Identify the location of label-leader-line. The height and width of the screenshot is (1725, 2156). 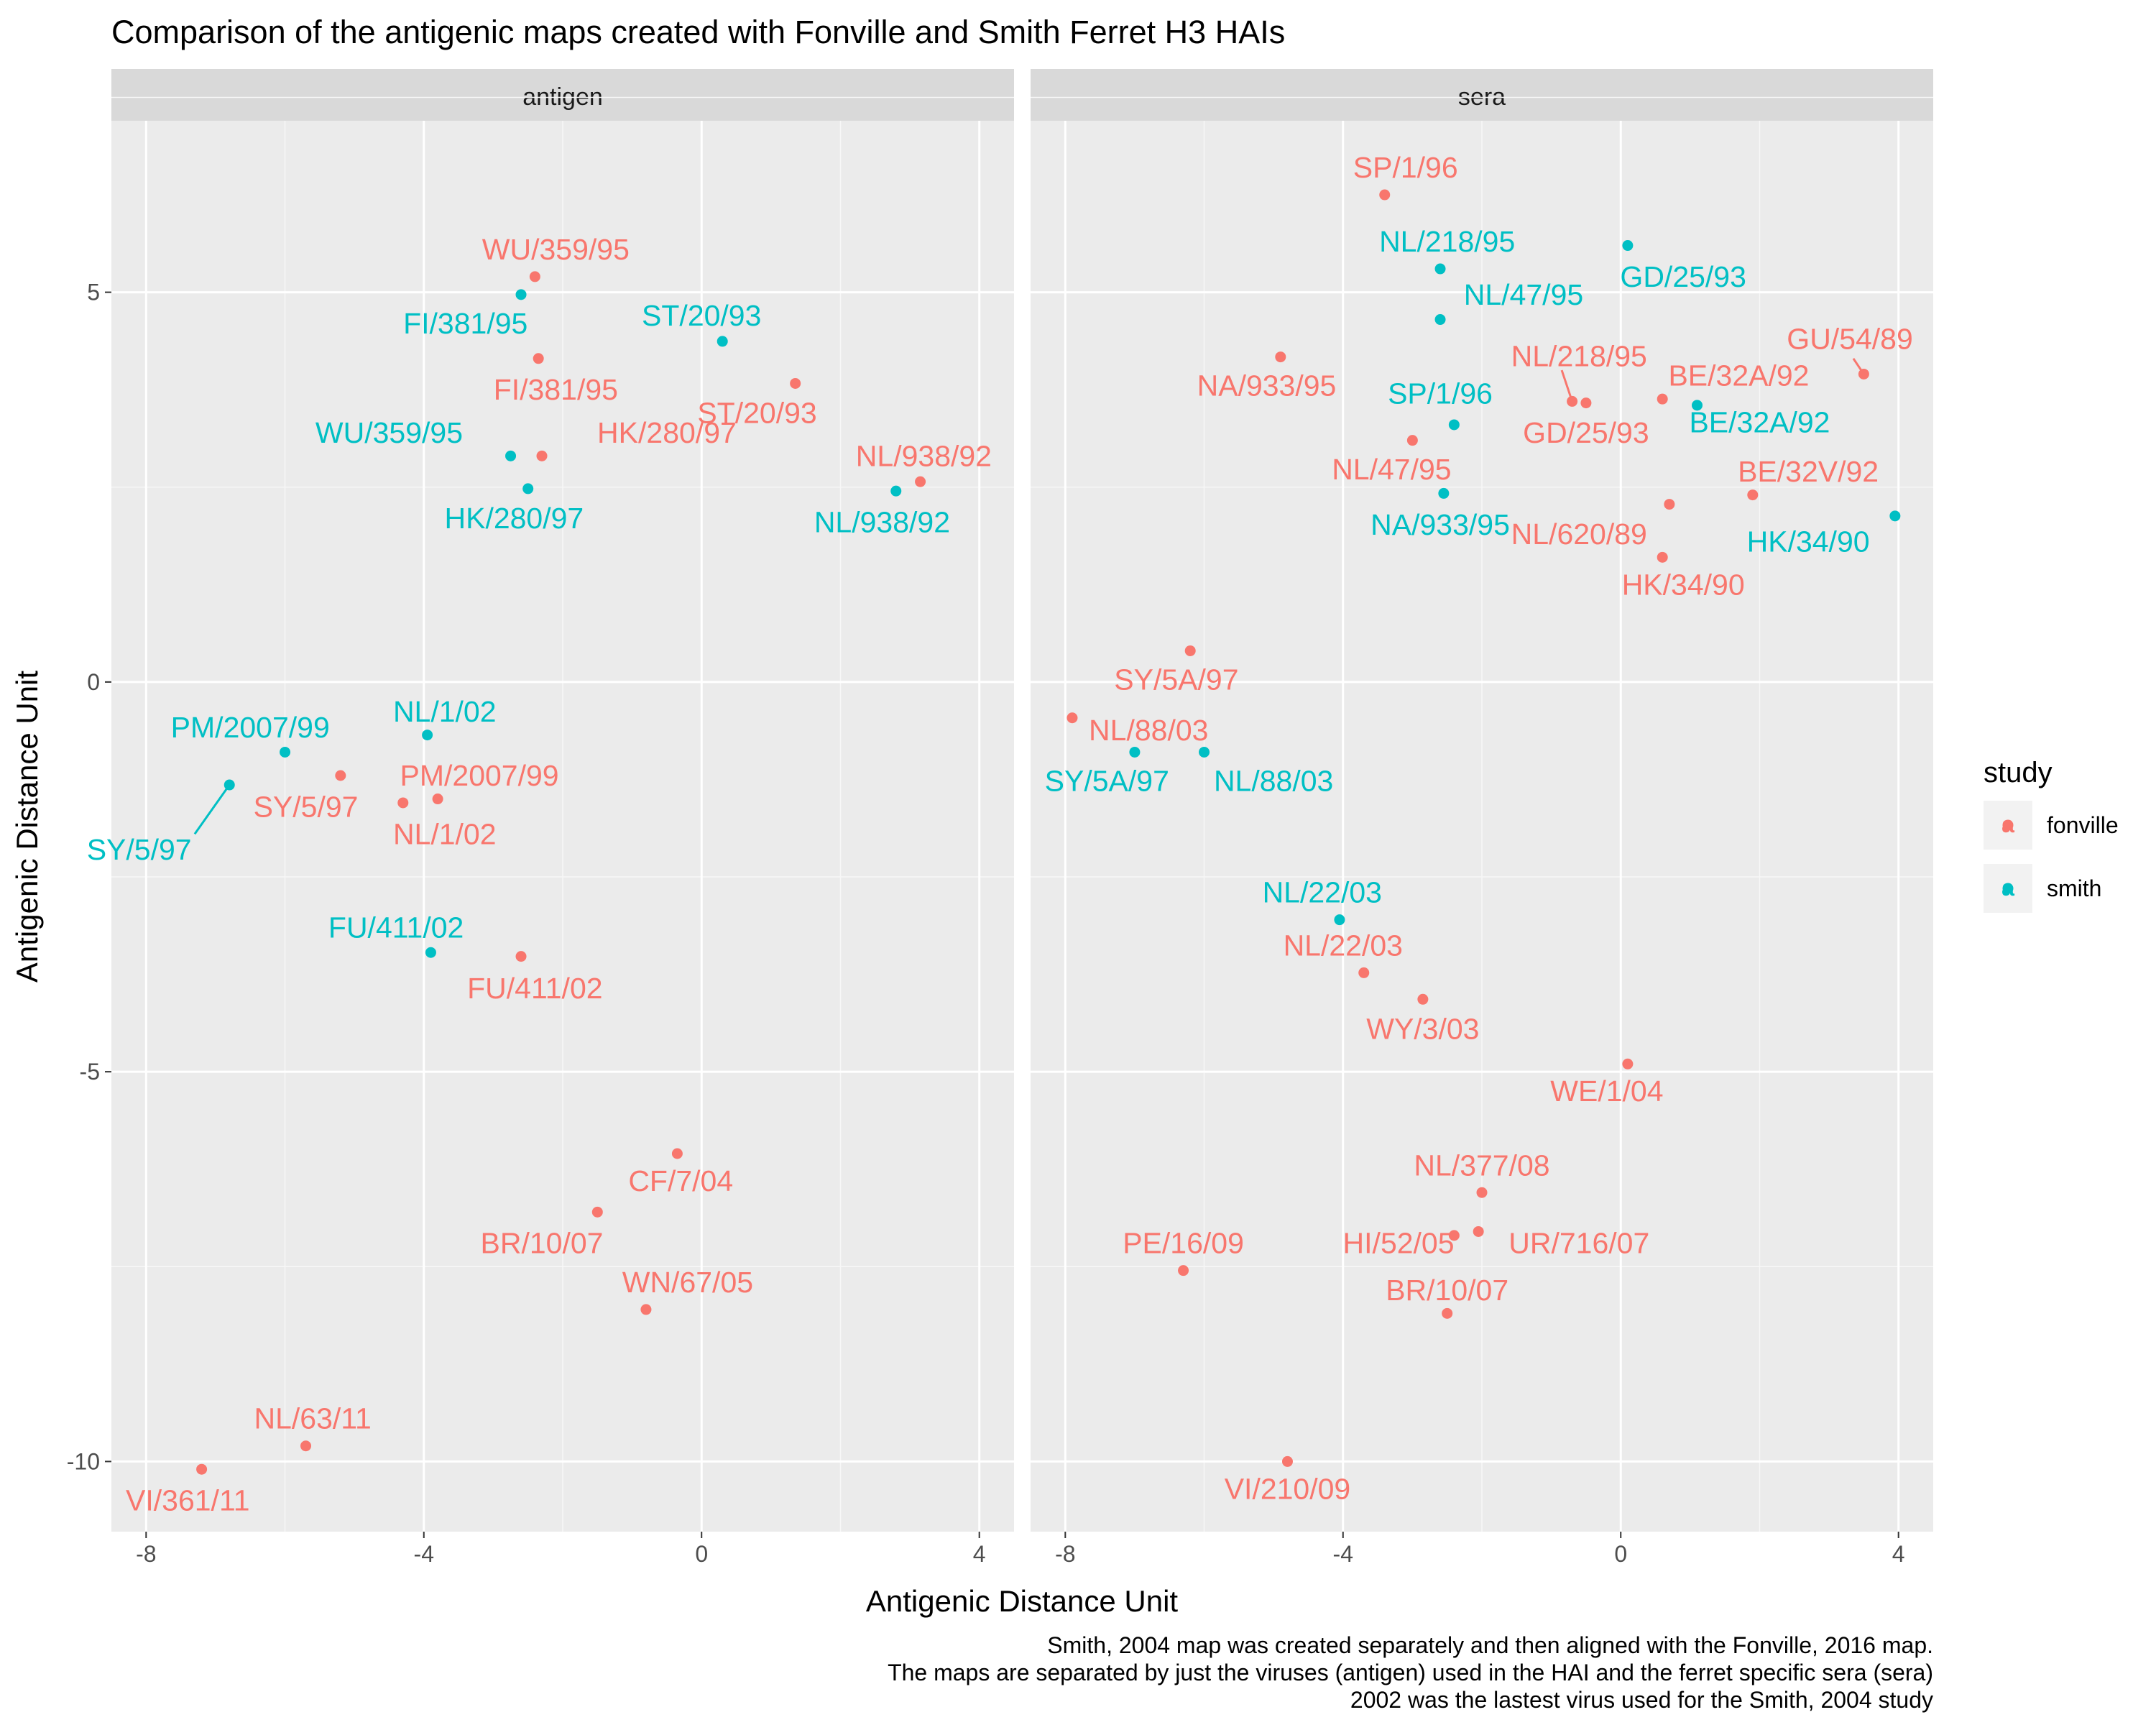
(1567, 385).